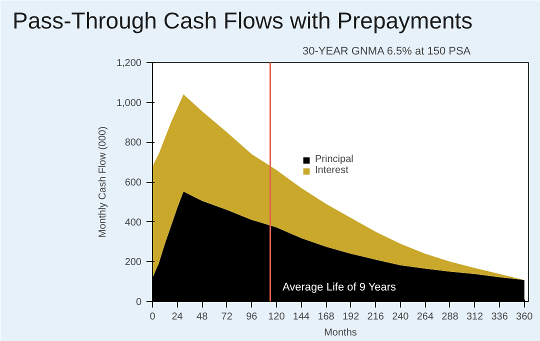 The height and width of the screenshot is (341, 540). What do you see at coordinates (133, 222) in the screenshot?
I see `y-tick-label: 400` at bounding box center [133, 222].